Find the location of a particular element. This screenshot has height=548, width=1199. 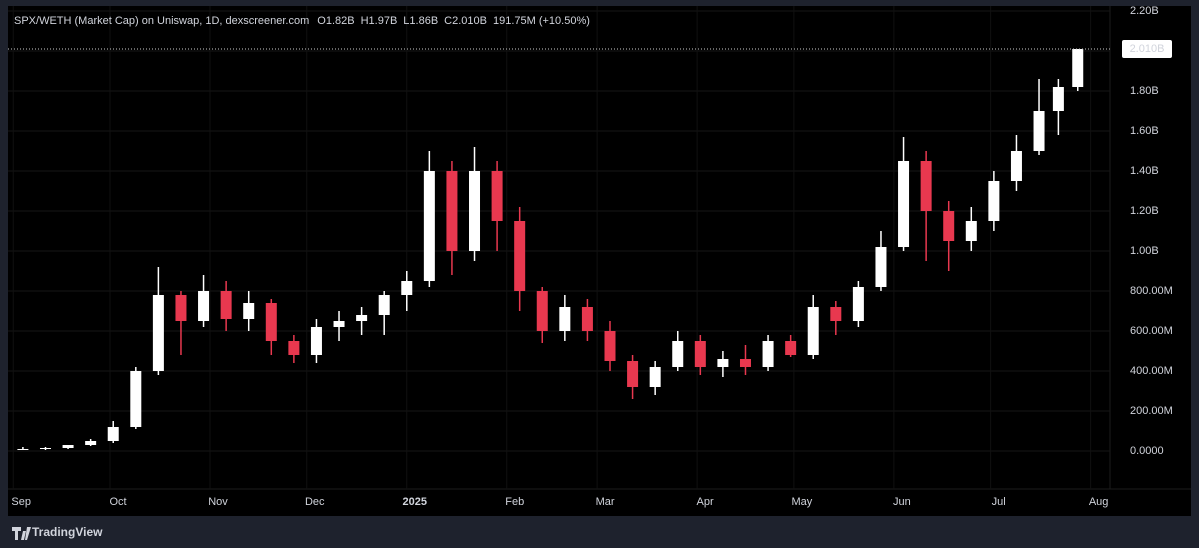

y-tick-label: 1.40B is located at coordinates (1144, 171).